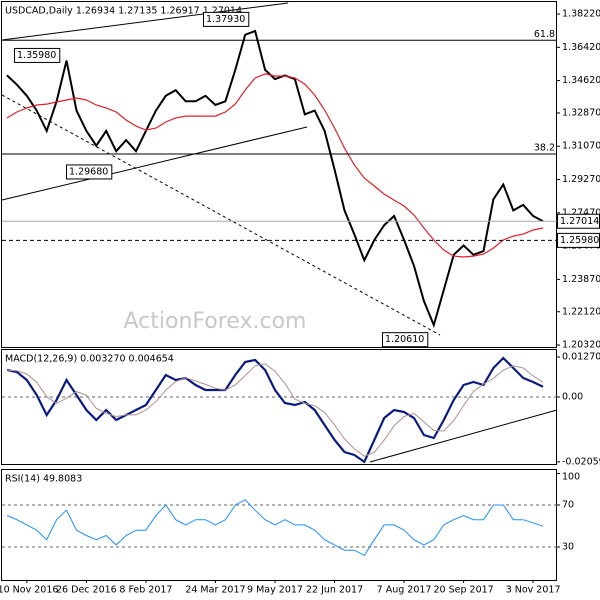  Describe the element at coordinates (544, 148) in the screenshot. I see `fibo-label: 38.2` at that location.